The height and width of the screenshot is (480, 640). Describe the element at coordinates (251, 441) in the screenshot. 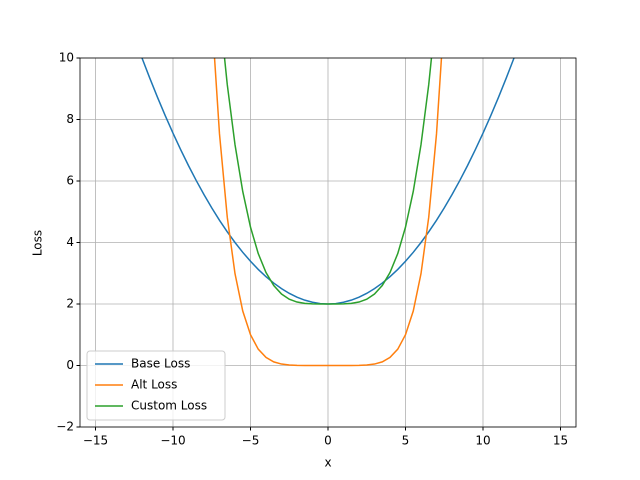

I see `x-tick-label: −5` at that location.